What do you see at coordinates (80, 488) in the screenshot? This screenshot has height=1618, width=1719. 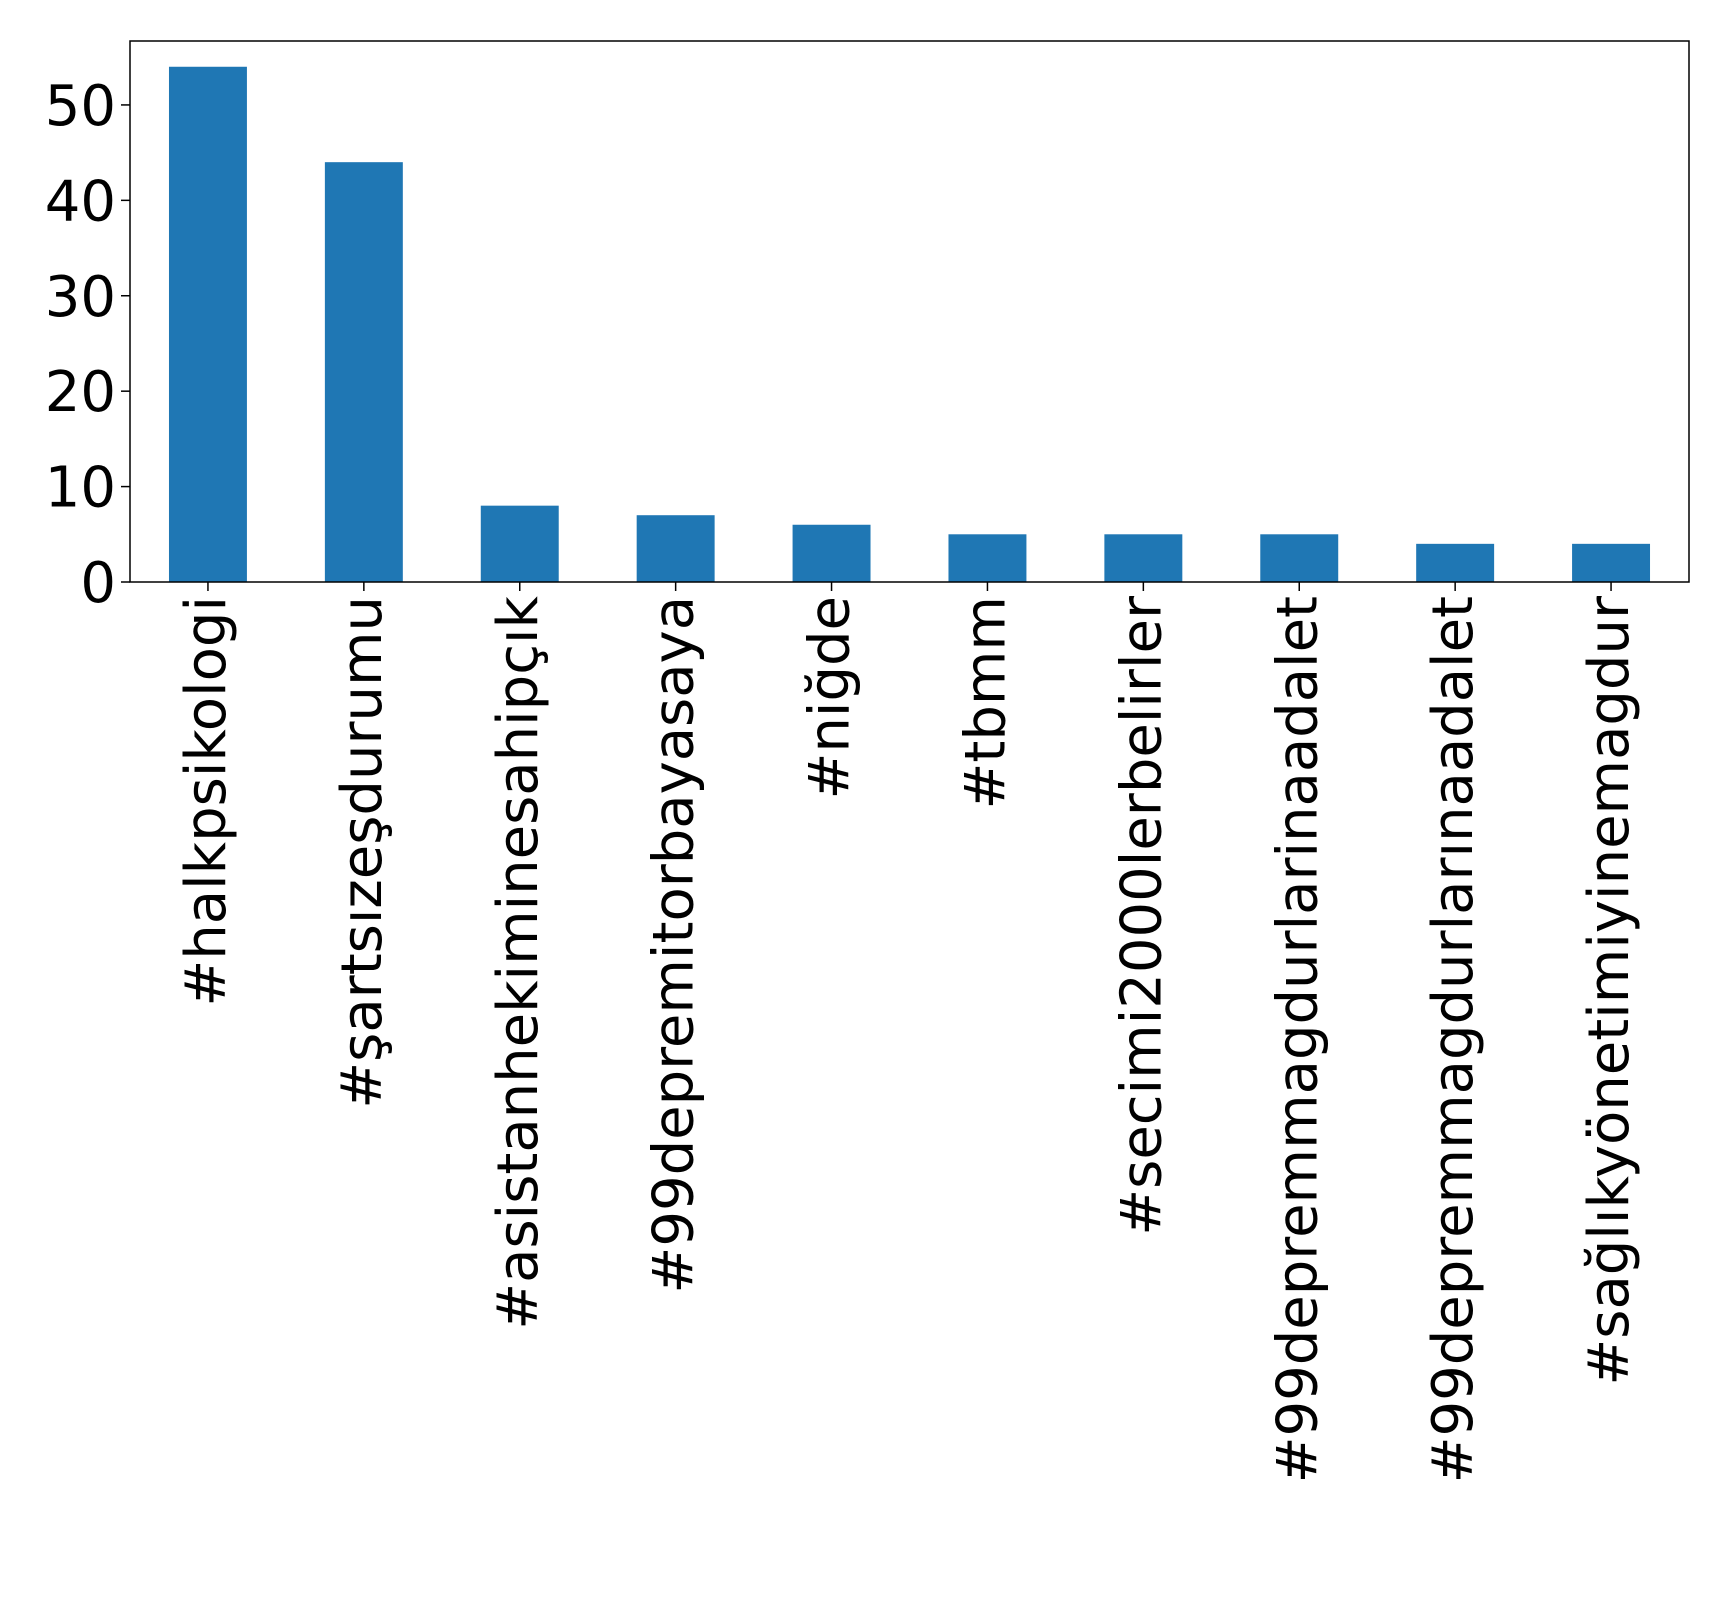 I see `y-tick-label-1: 10` at bounding box center [80, 488].